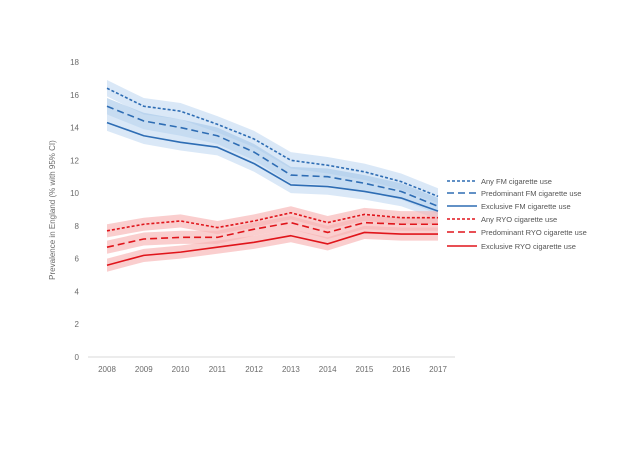 The width and height of the screenshot is (640, 452). What do you see at coordinates (531, 193) in the screenshot?
I see `legend-label: Predominant FM cigarette use` at bounding box center [531, 193].